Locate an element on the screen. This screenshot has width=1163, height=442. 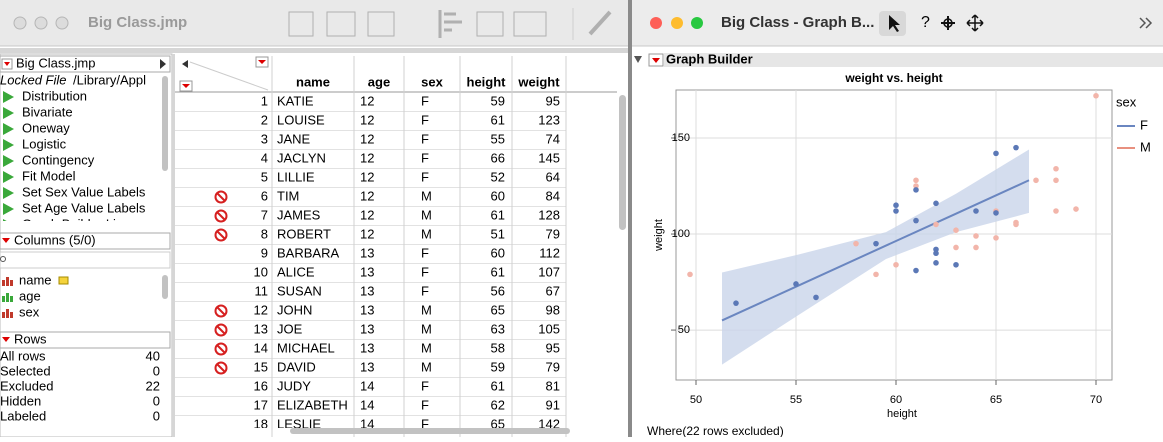
script-item: Distribution is located at coordinates (54, 95).